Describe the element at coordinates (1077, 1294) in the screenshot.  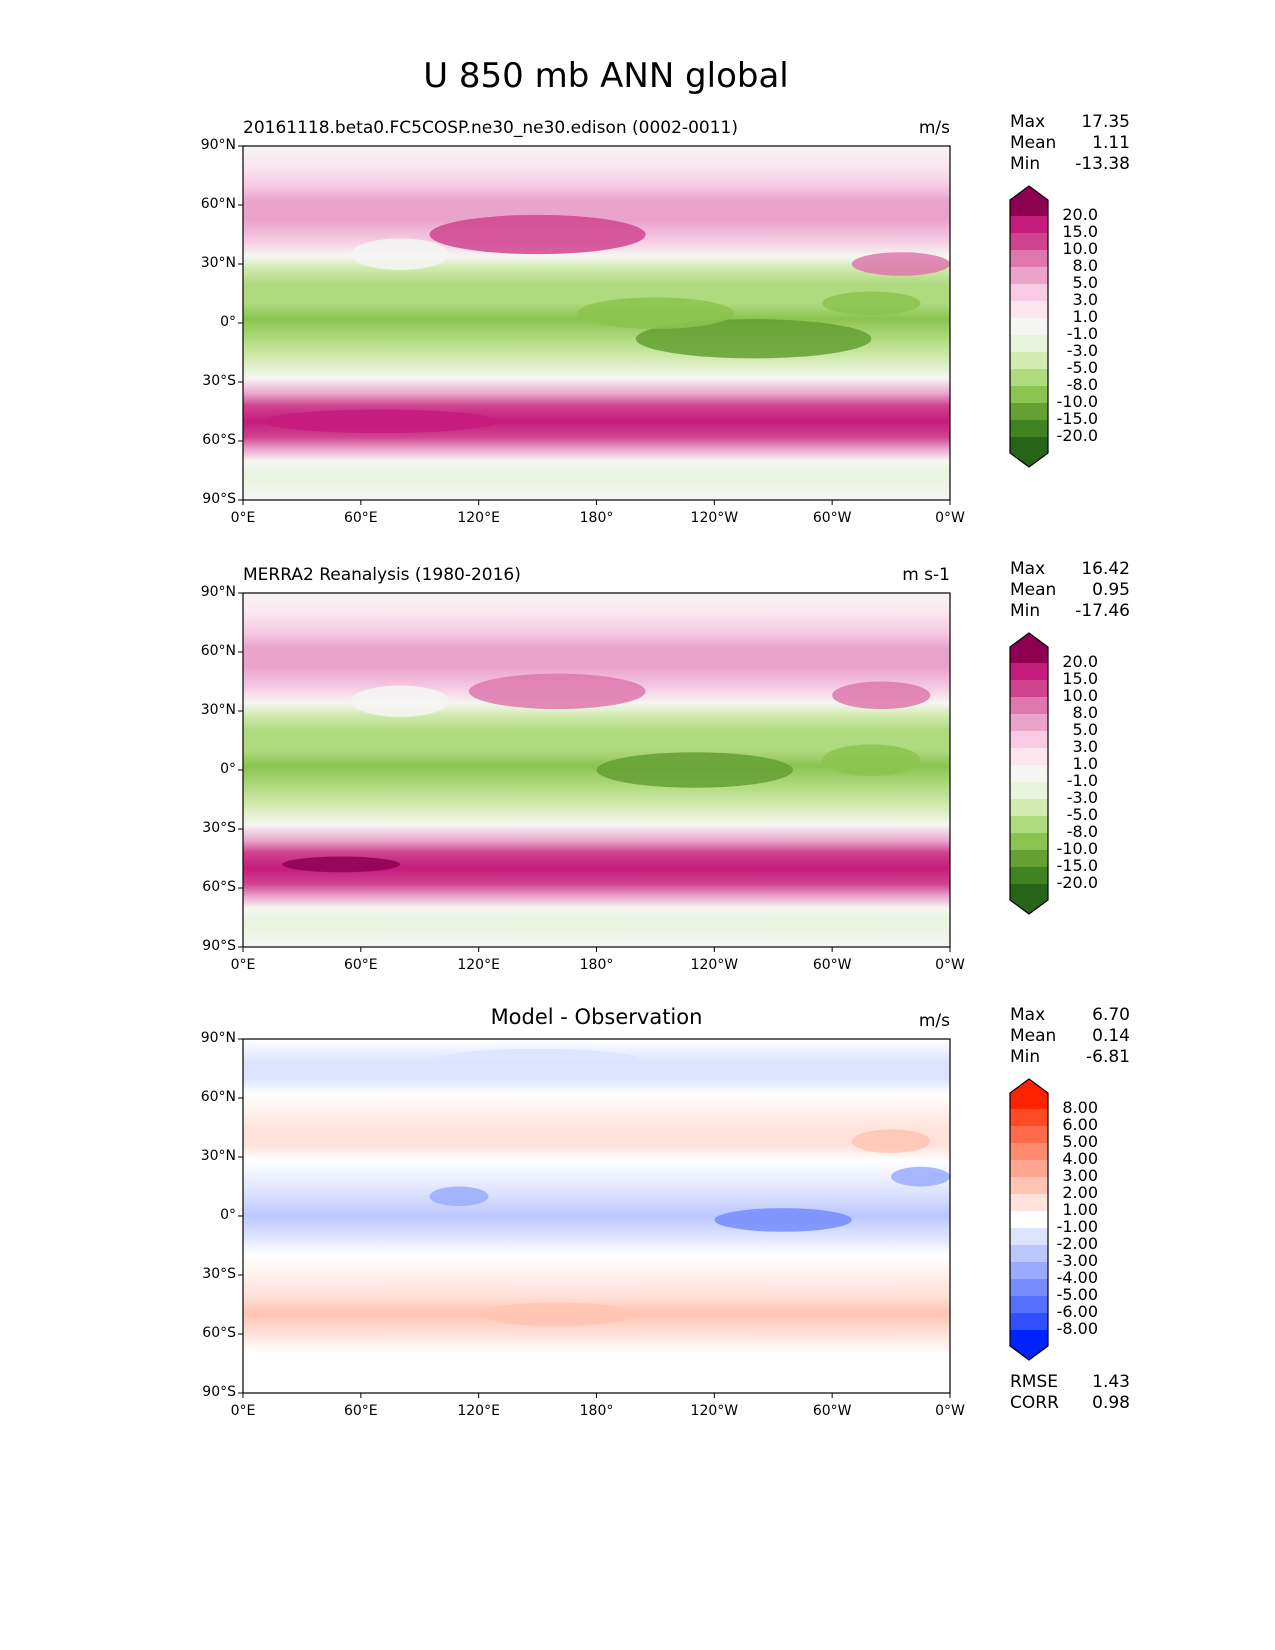
I see `colorbar-tick-label: -5.00` at that location.